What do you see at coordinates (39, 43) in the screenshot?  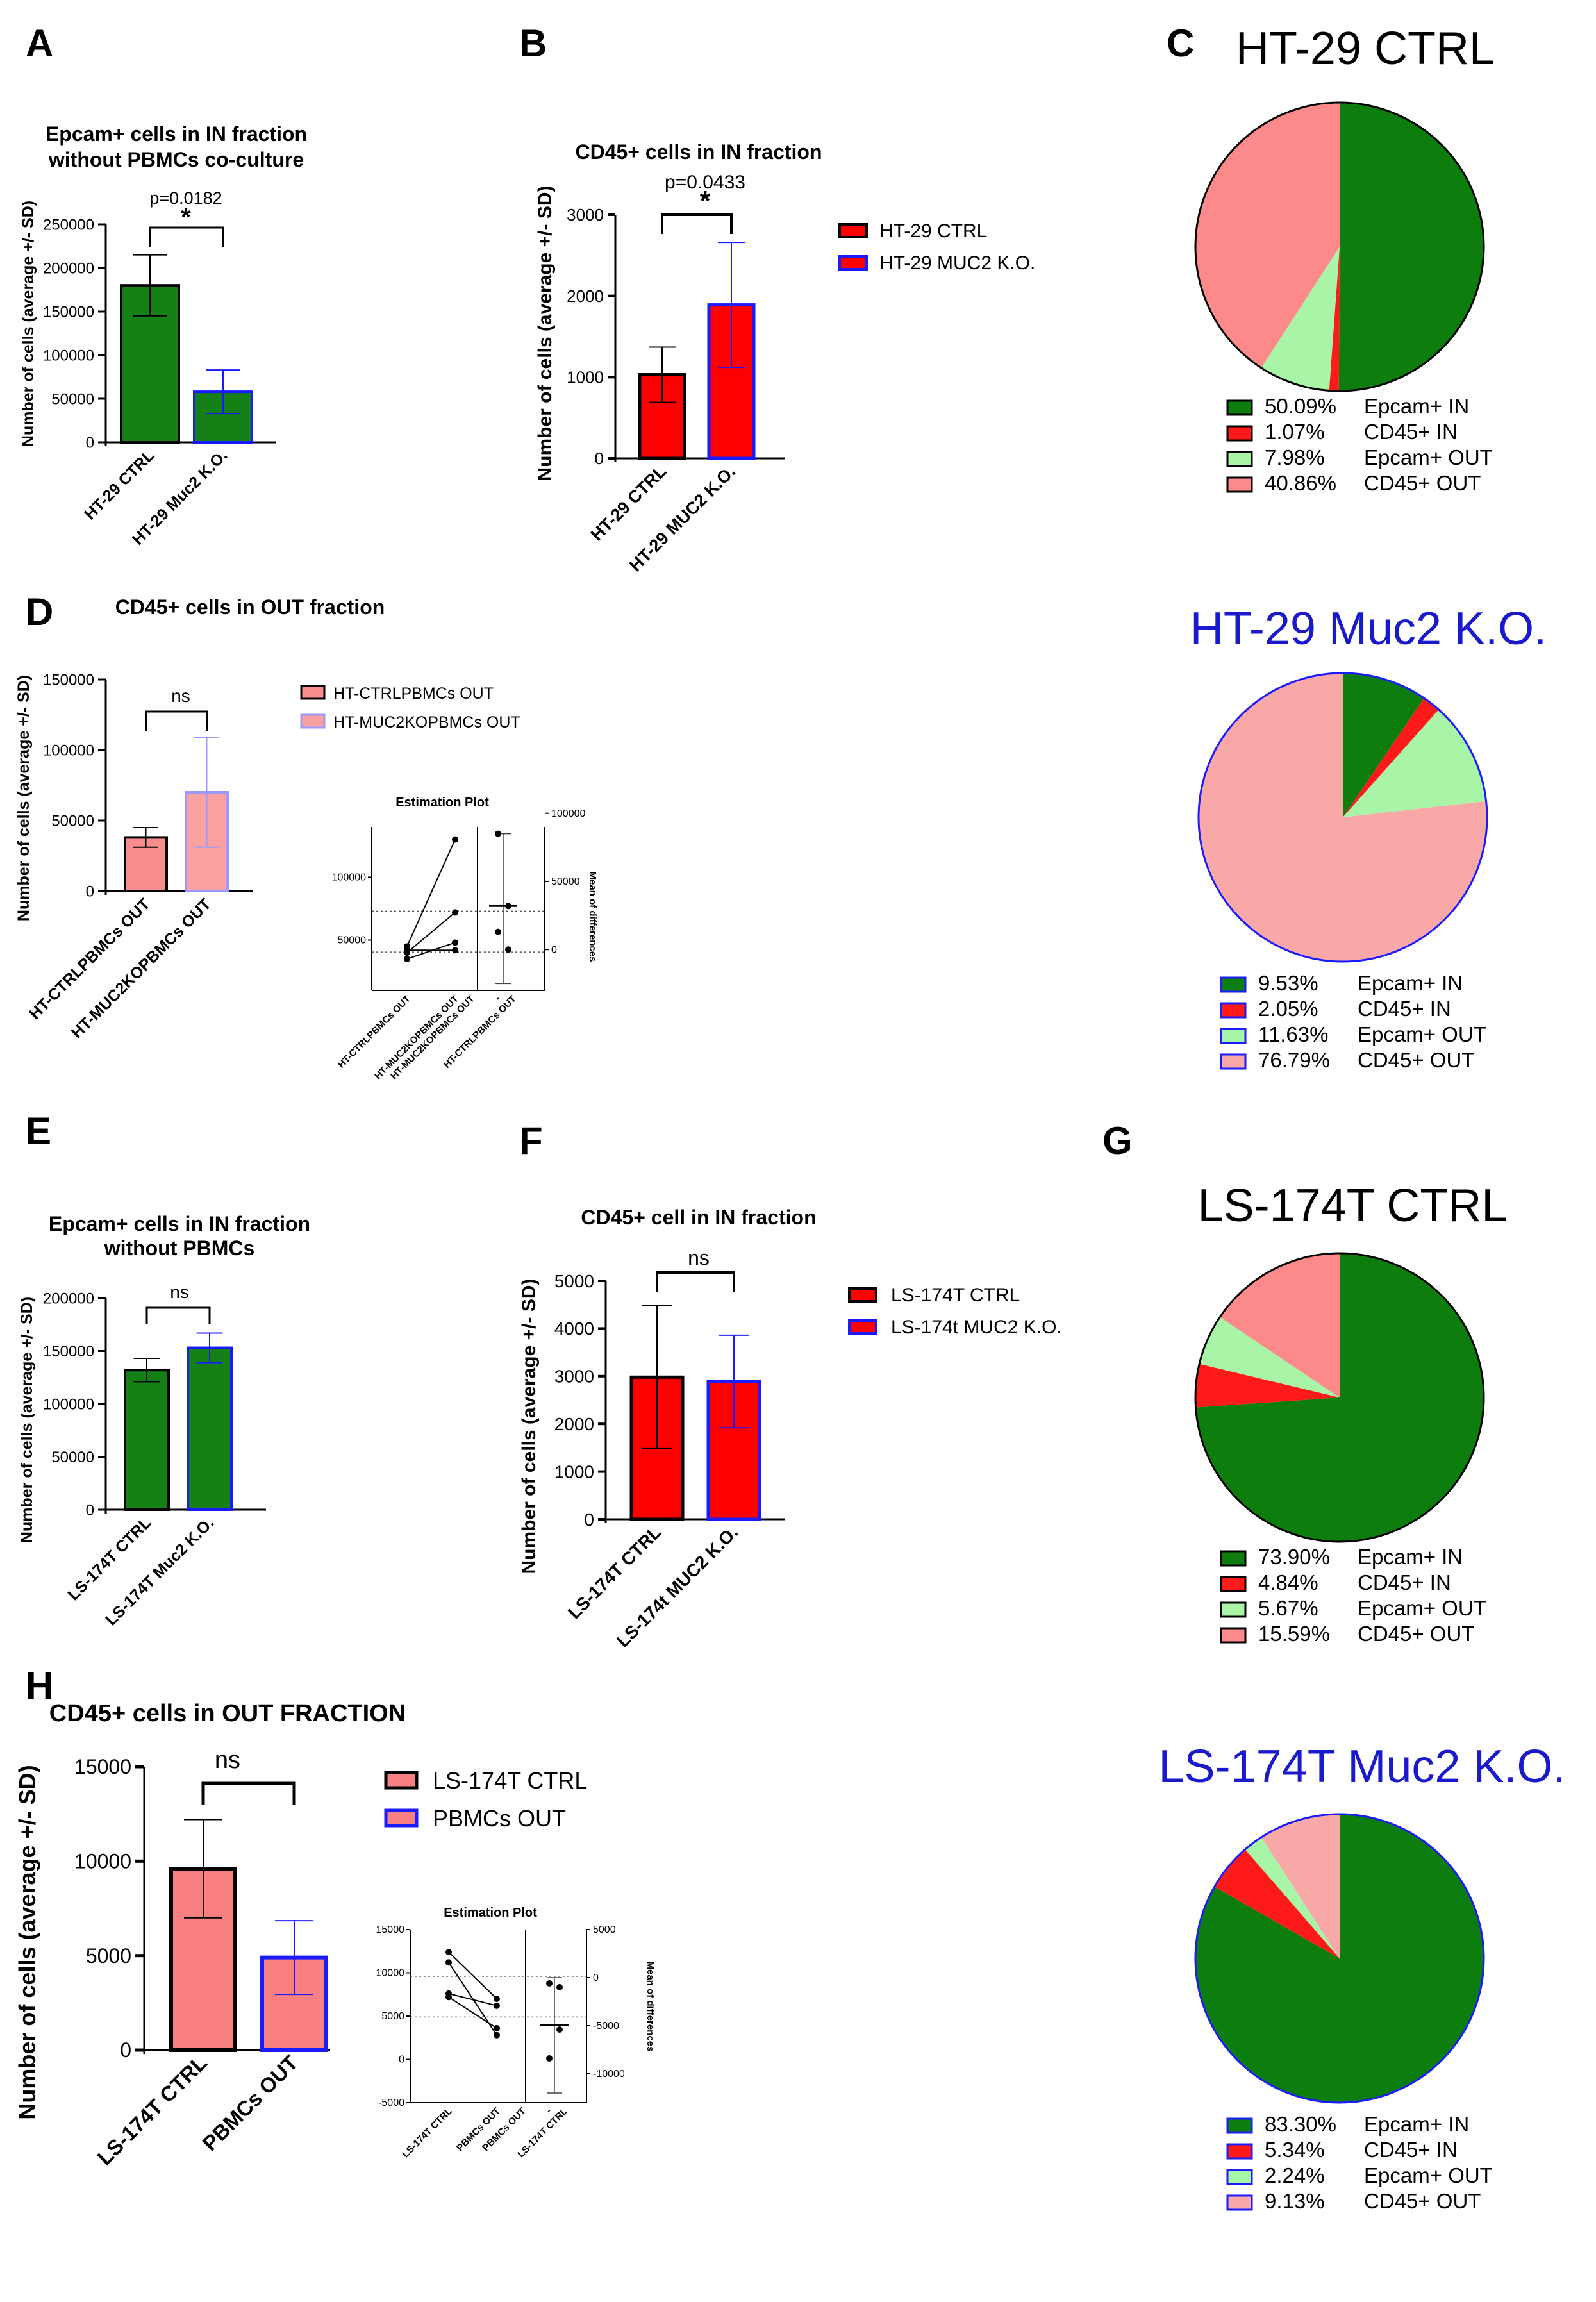 I see `panel-label-a: A` at bounding box center [39, 43].